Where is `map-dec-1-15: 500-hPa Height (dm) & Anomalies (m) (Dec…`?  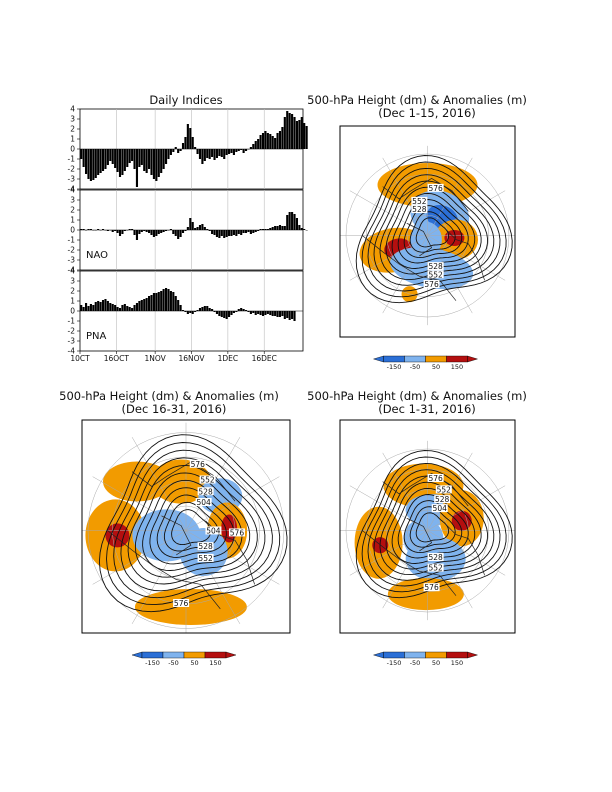 map-dec-1-15: 500-hPa Height (dm) & Anomalies (m) (Dec… is located at coordinates (417, 232).